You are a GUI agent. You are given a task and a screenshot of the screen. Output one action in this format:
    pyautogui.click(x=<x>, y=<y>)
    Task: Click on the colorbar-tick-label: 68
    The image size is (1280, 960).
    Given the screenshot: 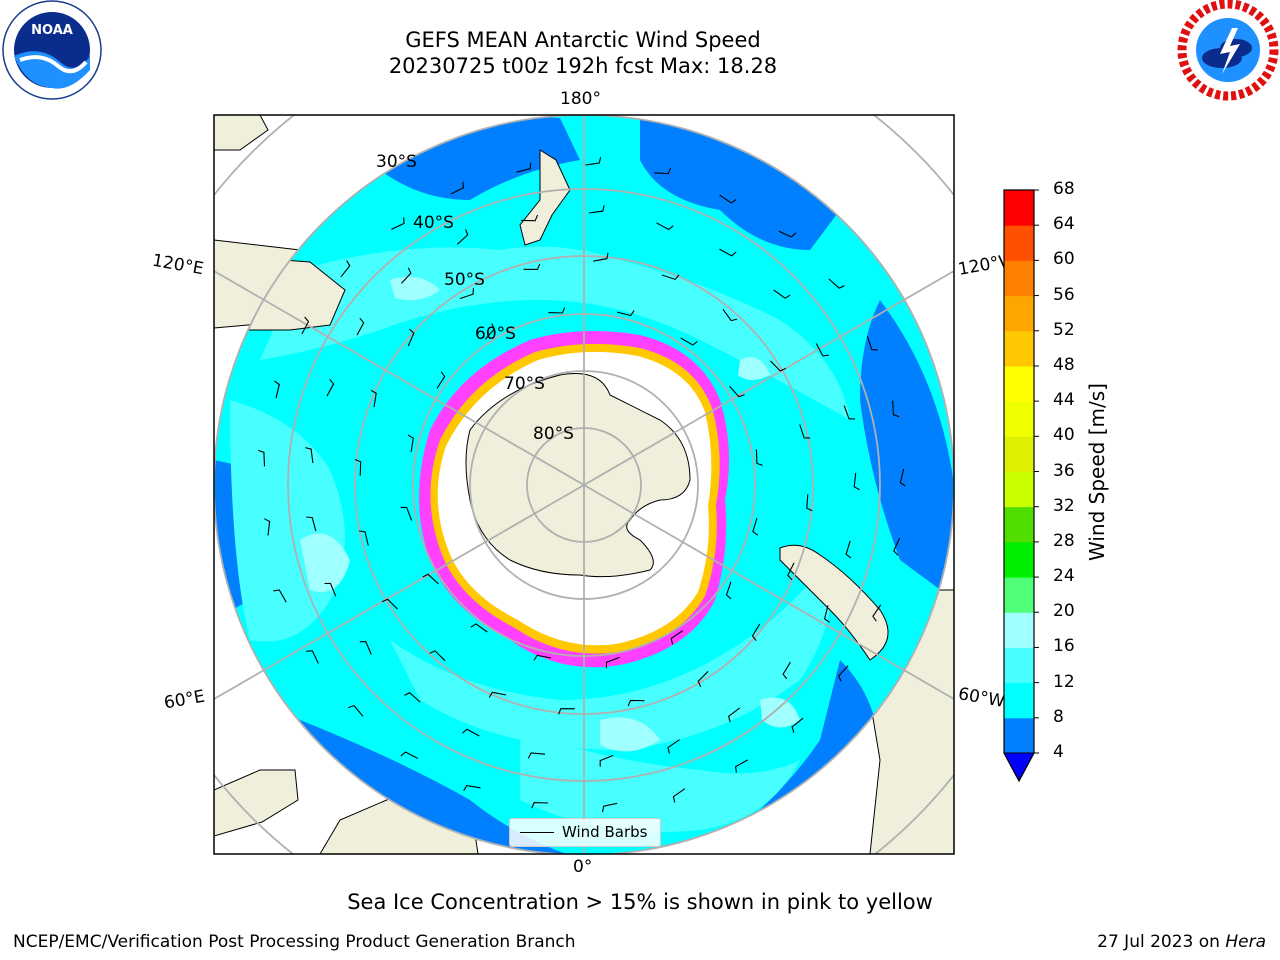 What is the action you would take?
    pyautogui.click(x=1064, y=189)
    